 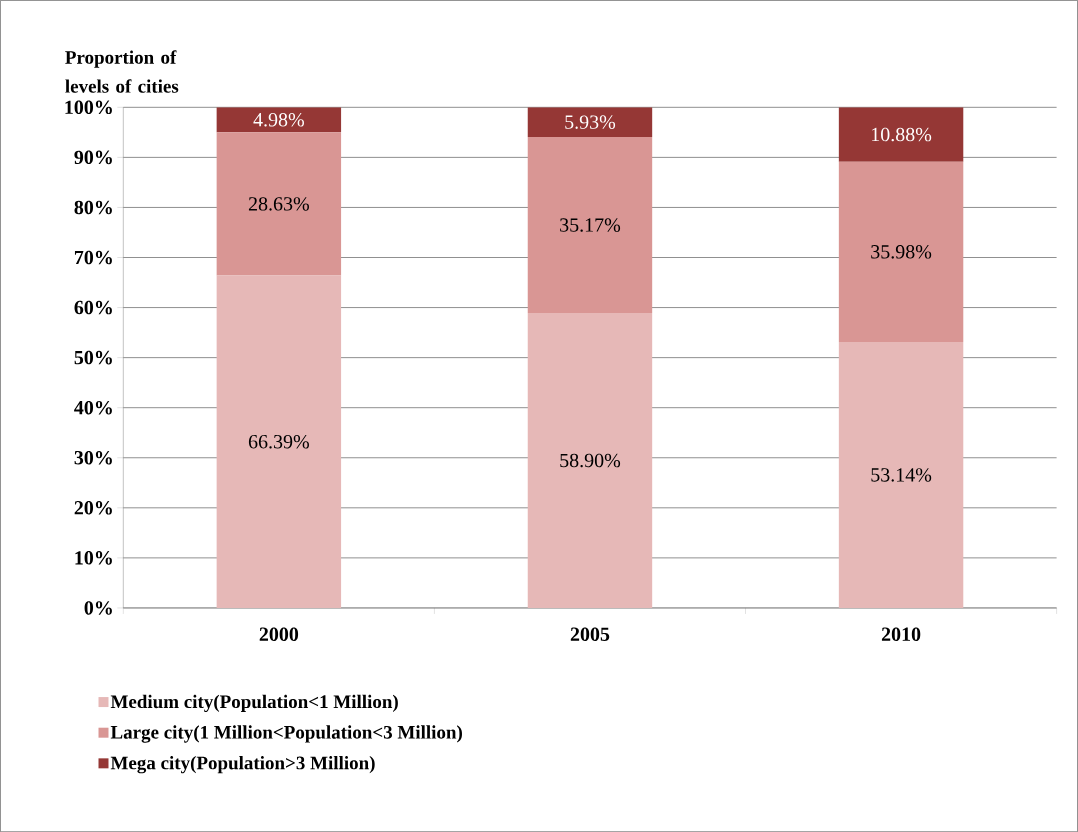 What do you see at coordinates (242, 764) in the screenshot?
I see `legend-label: Mega city(Population>3 Million)` at bounding box center [242, 764].